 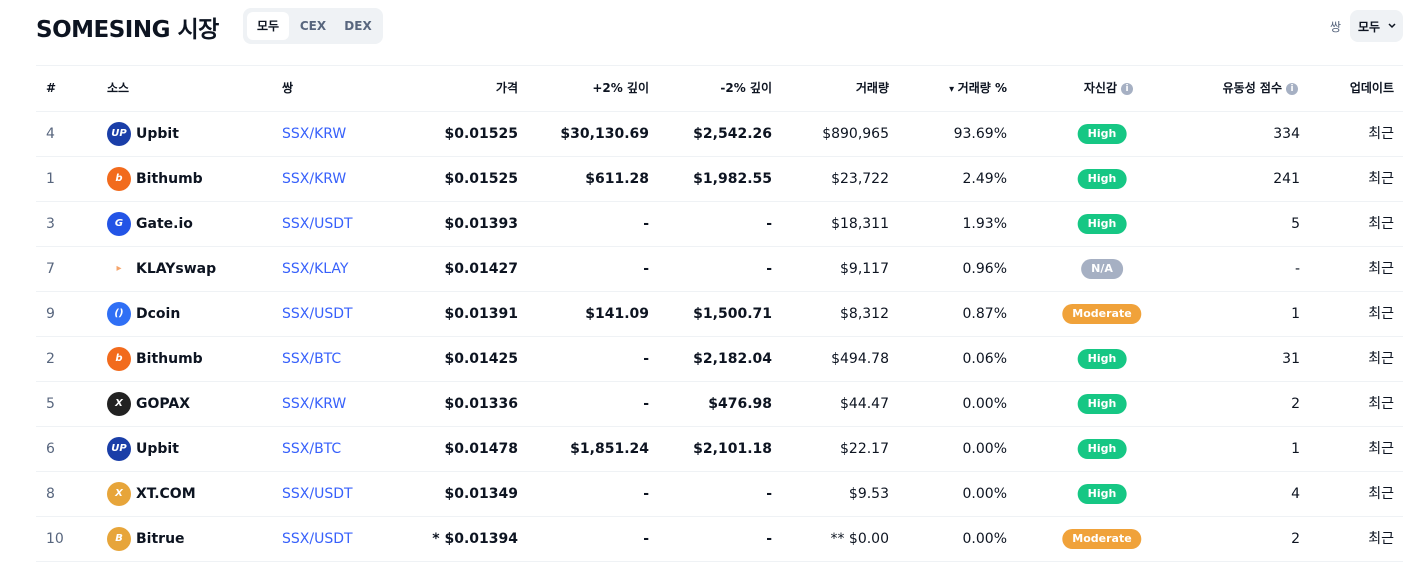 I want to click on depth-minus-2: $2,101.18, so click(x=732, y=449).